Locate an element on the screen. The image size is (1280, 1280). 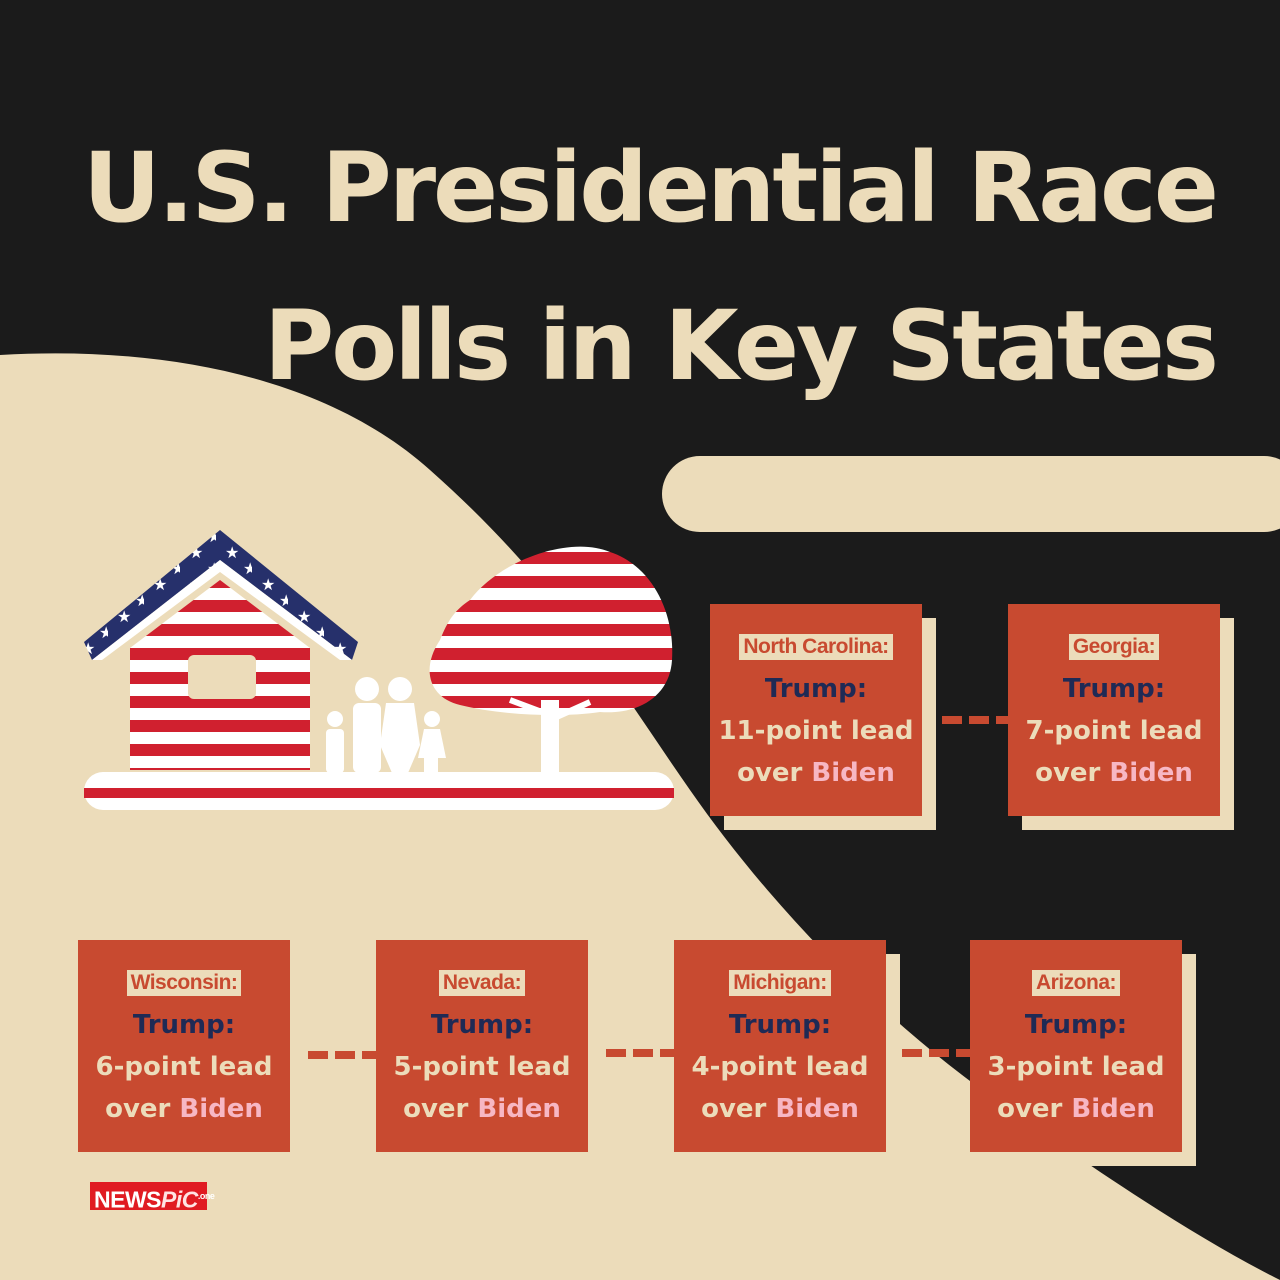
connector-nc-ga is located at coordinates (975, 720).